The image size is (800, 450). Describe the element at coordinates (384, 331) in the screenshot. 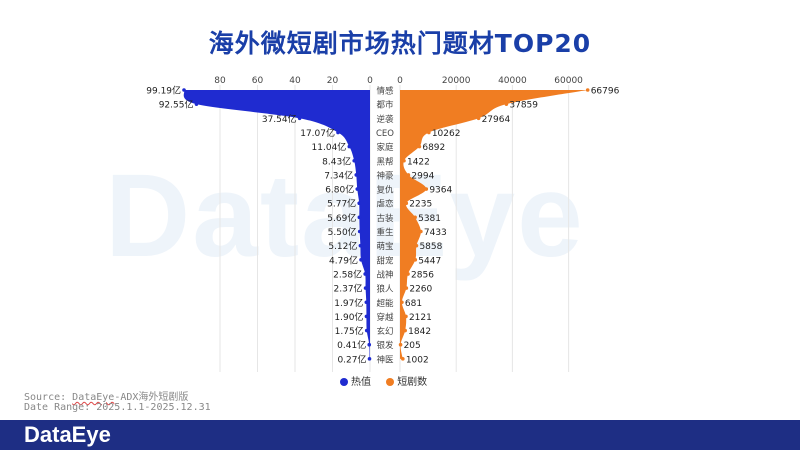

I see `category-label: 玄幻` at that location.